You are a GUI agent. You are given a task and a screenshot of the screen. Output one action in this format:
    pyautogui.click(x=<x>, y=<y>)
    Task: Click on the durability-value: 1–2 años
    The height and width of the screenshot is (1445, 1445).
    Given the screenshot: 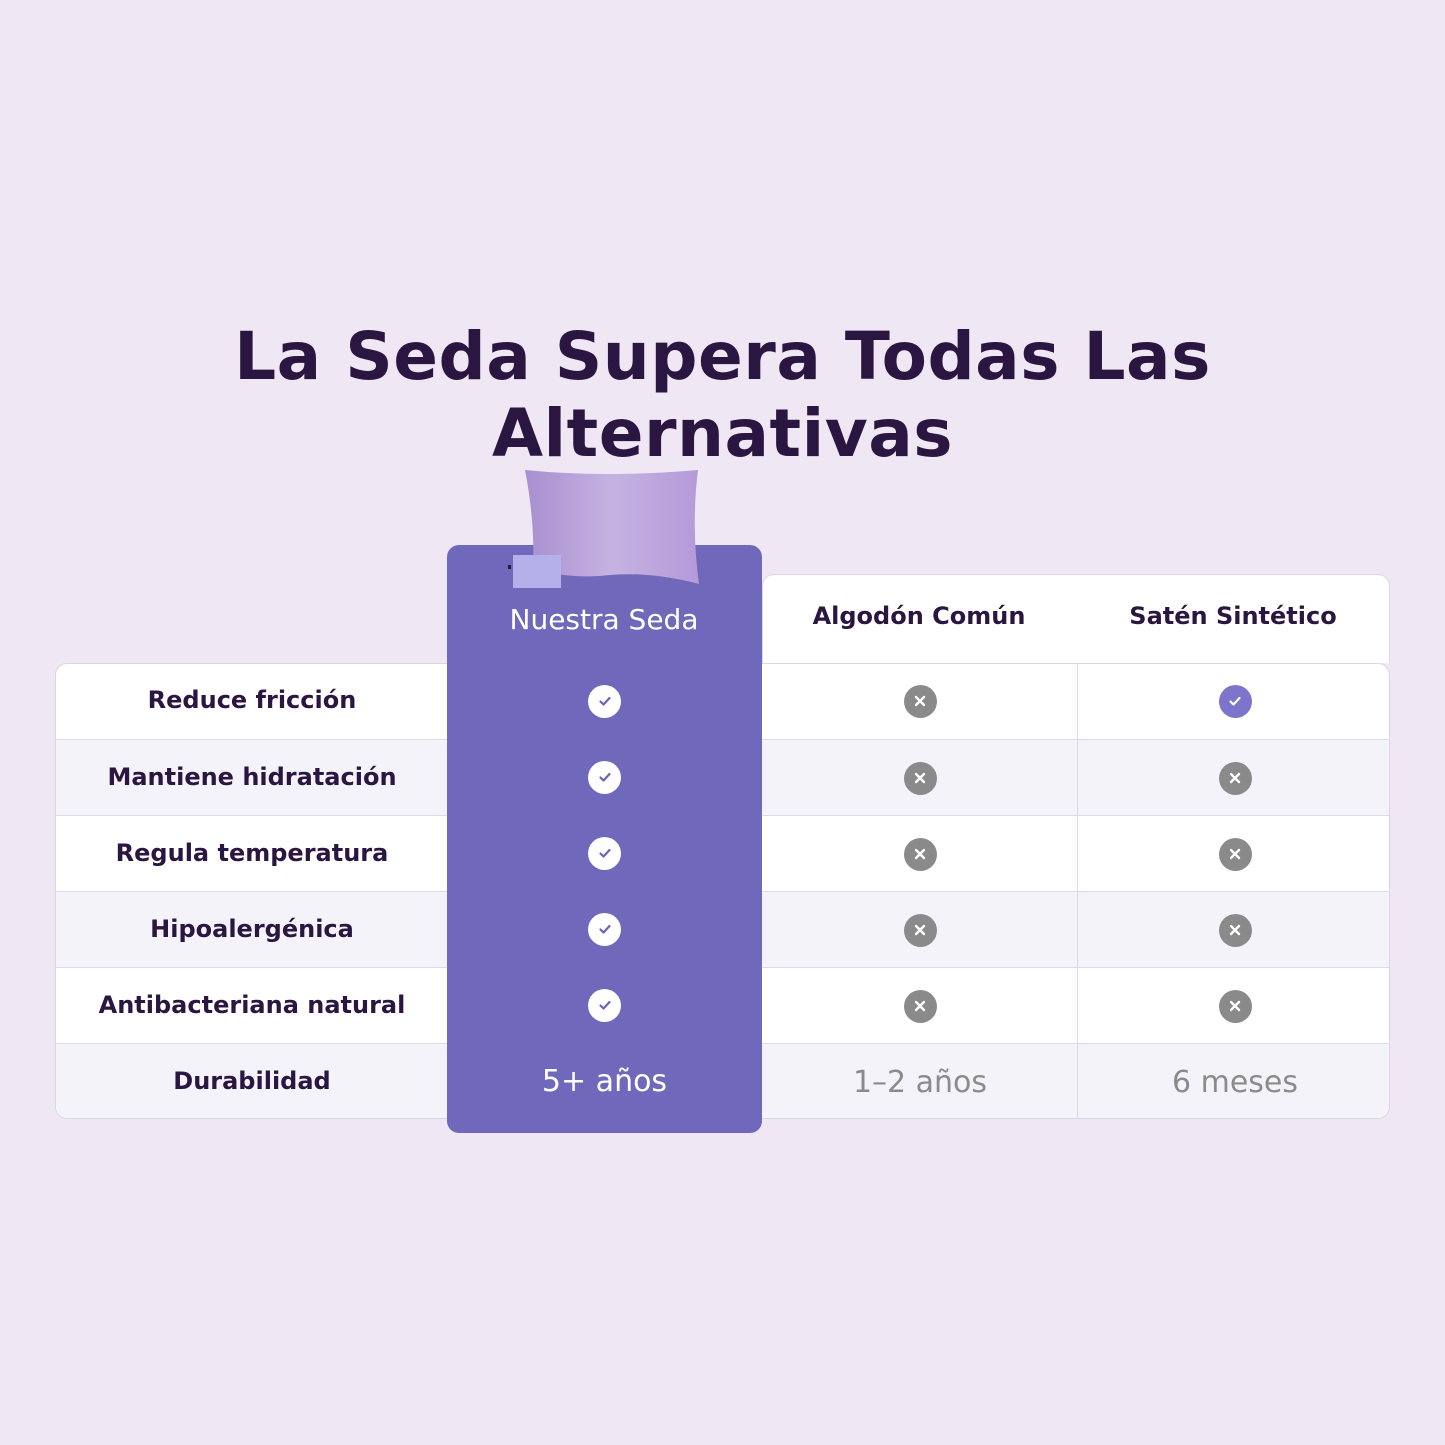 What is the action you would take?
    pyautogui.click(x=920, y=1082)
    